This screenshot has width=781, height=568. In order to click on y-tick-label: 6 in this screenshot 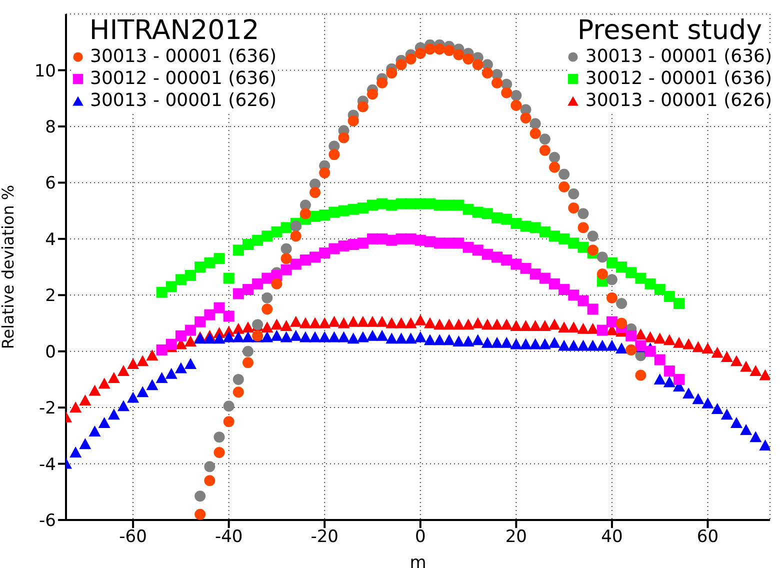, I will do `click(50, 184)`.